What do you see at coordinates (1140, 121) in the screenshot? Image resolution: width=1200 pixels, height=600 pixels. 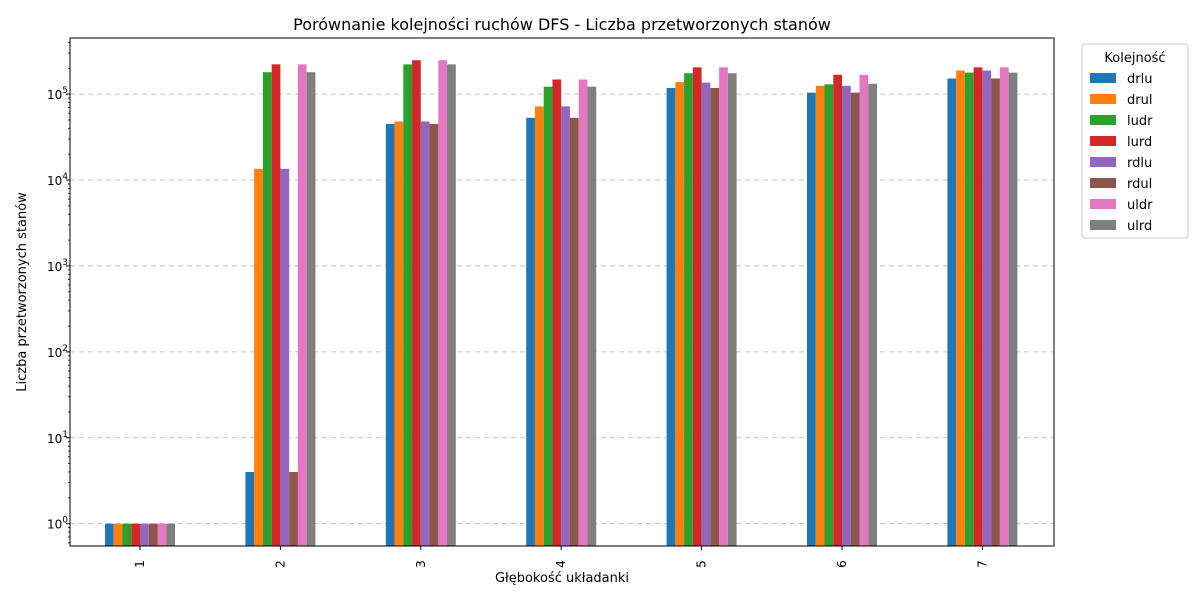 I see `legend-label-ludr: ludr` at bounding box center [1140, 121].